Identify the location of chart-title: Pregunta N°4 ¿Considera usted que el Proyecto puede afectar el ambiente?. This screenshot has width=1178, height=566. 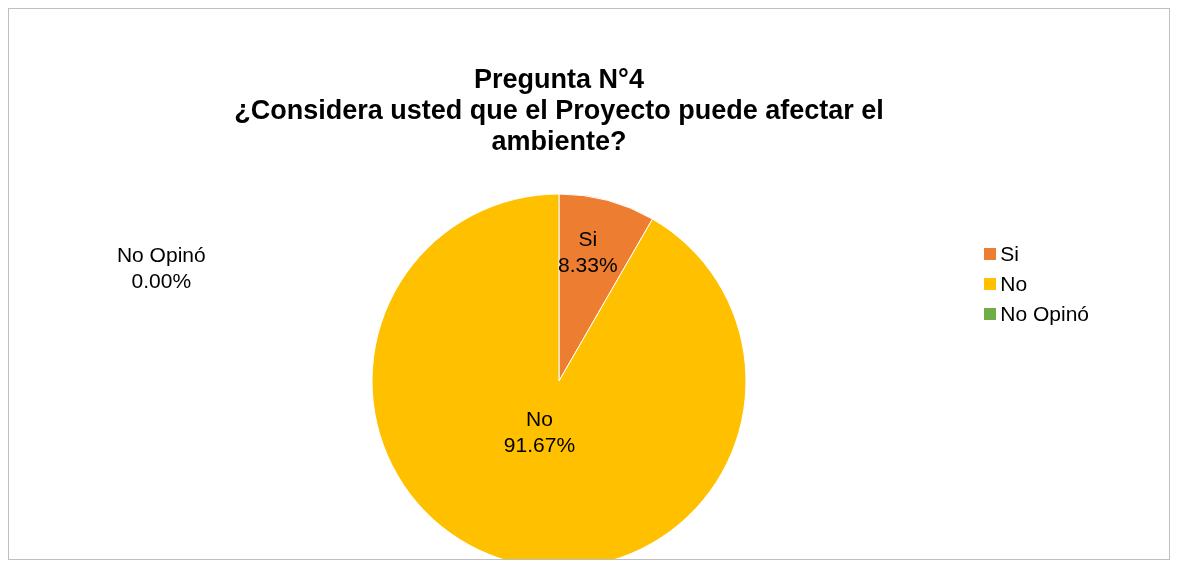
(559, 110).